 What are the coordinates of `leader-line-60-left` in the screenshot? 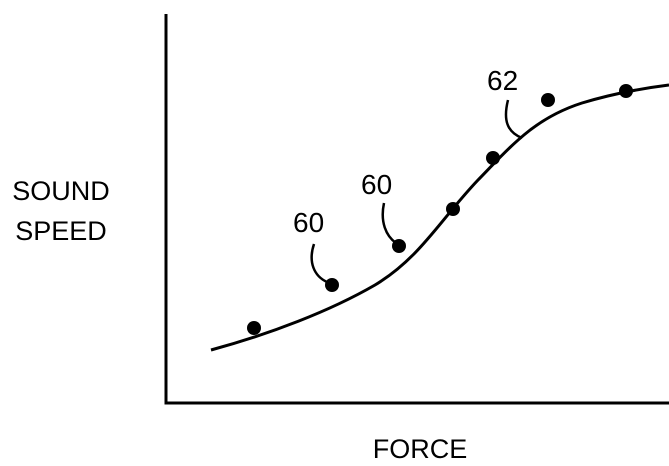 It's located at (319, 263).